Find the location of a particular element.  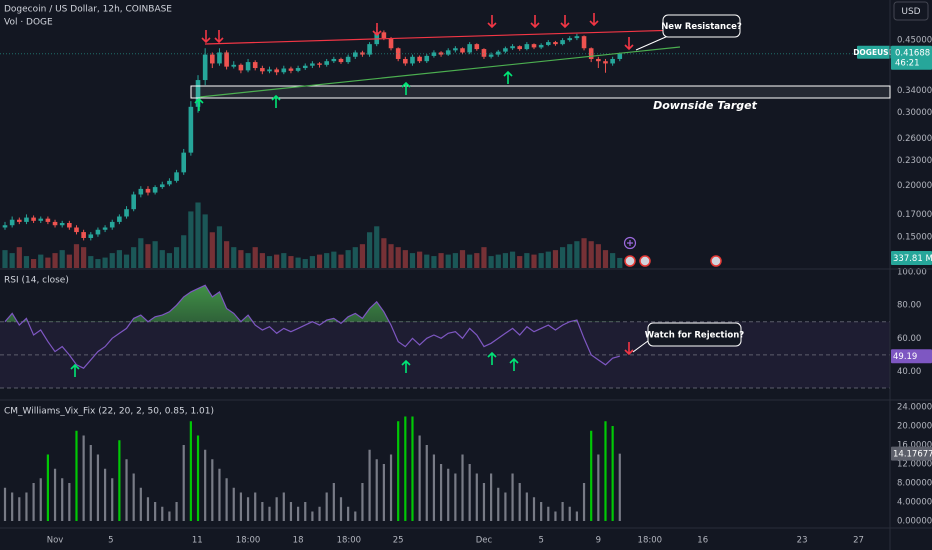

y-tick-label: 24.00000 is located at coordinates (914, 408).